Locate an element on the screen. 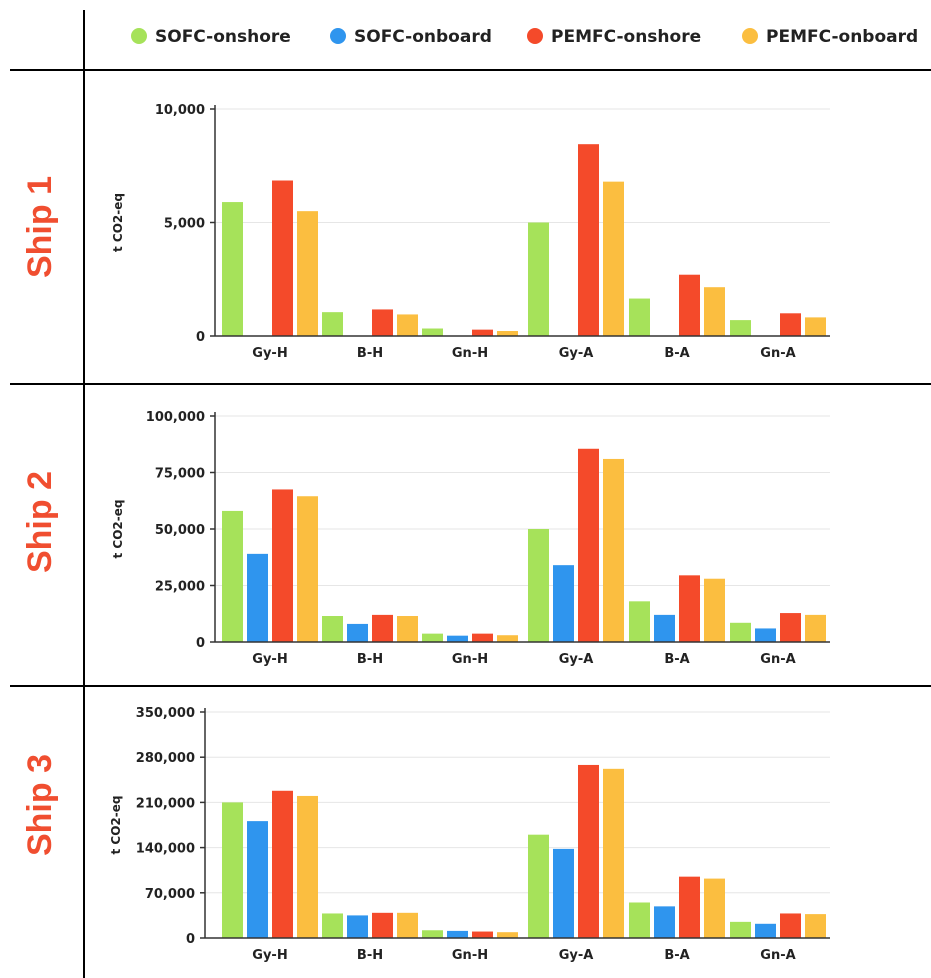  y-tick-label: 70,000 is located at coordinates (170, 894).